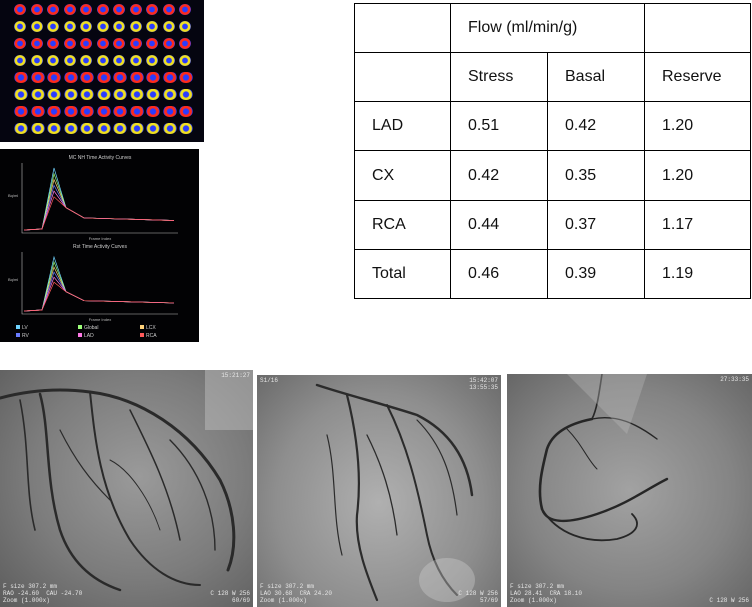  What do you see at coordinates (697, 28) in the screenshot?
I see `table-header-blank` at bounding box center [697, 28].